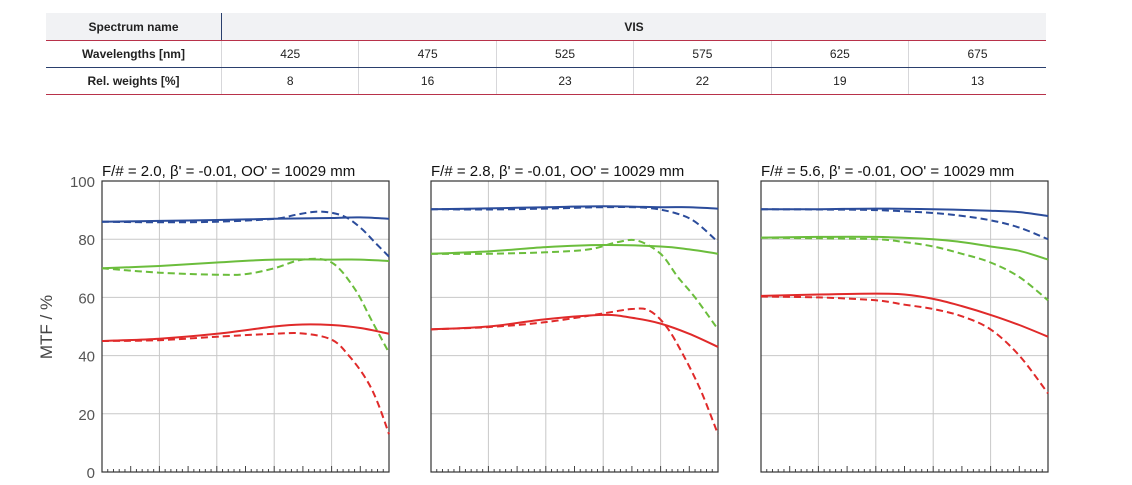 The width and height of the screenshot is (1132, 485). I want to click on spectrum-name-label: Spectrum name, so click(134, 27).